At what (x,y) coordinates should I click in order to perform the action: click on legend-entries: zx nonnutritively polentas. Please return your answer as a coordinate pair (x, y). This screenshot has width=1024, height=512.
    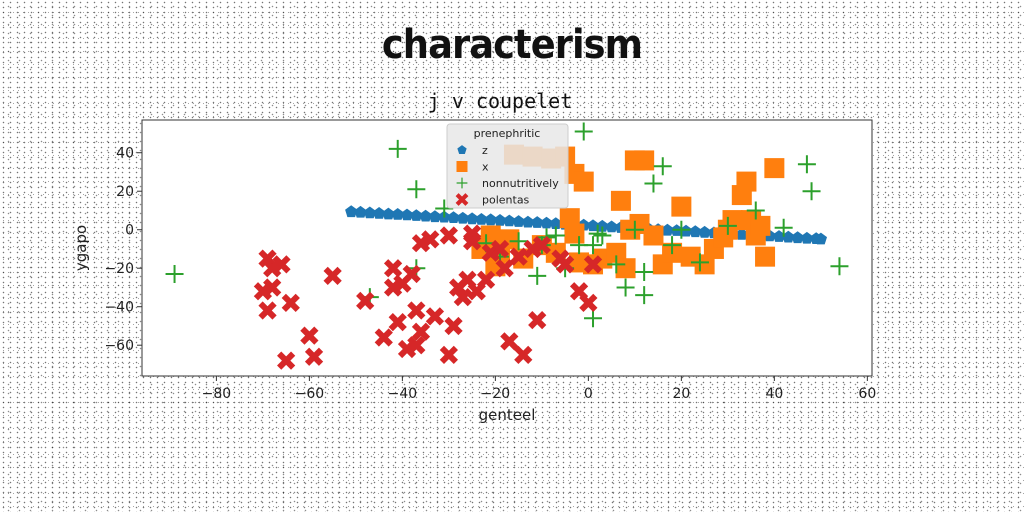
    Looking at the image, I should click on (507, 175).